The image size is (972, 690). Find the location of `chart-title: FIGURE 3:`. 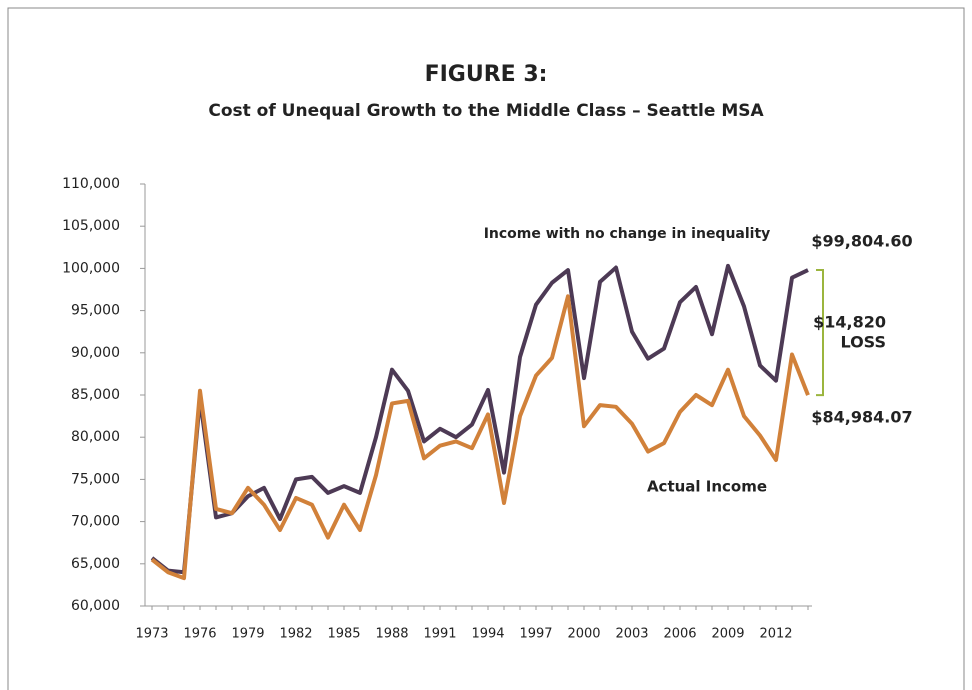

chart-title: FIGURE 3: is located at coordinates (486, 74).